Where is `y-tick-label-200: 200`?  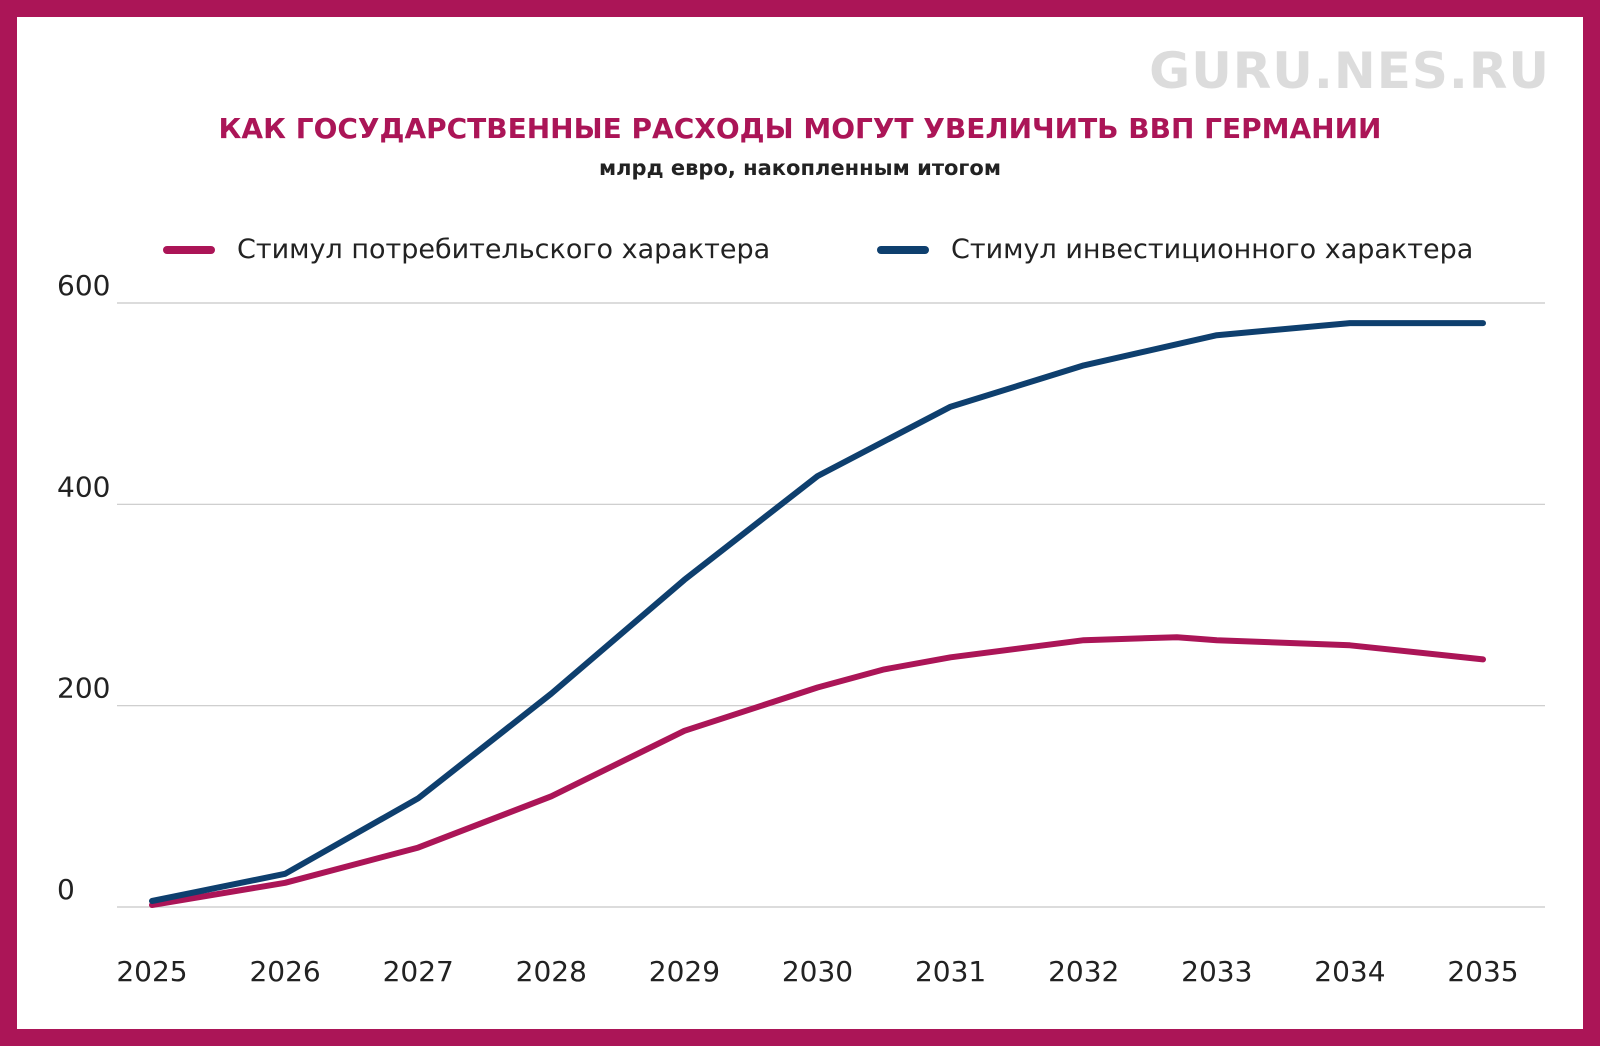 y-tick-label-200: 200 is located at coordinates (83, 688).